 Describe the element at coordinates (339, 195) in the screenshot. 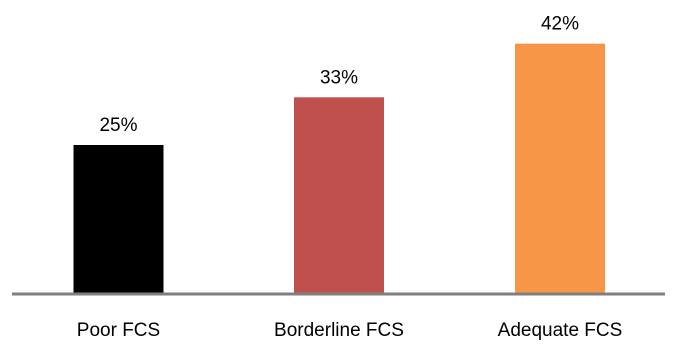

I see `bar-borderline-fcs` at that location.